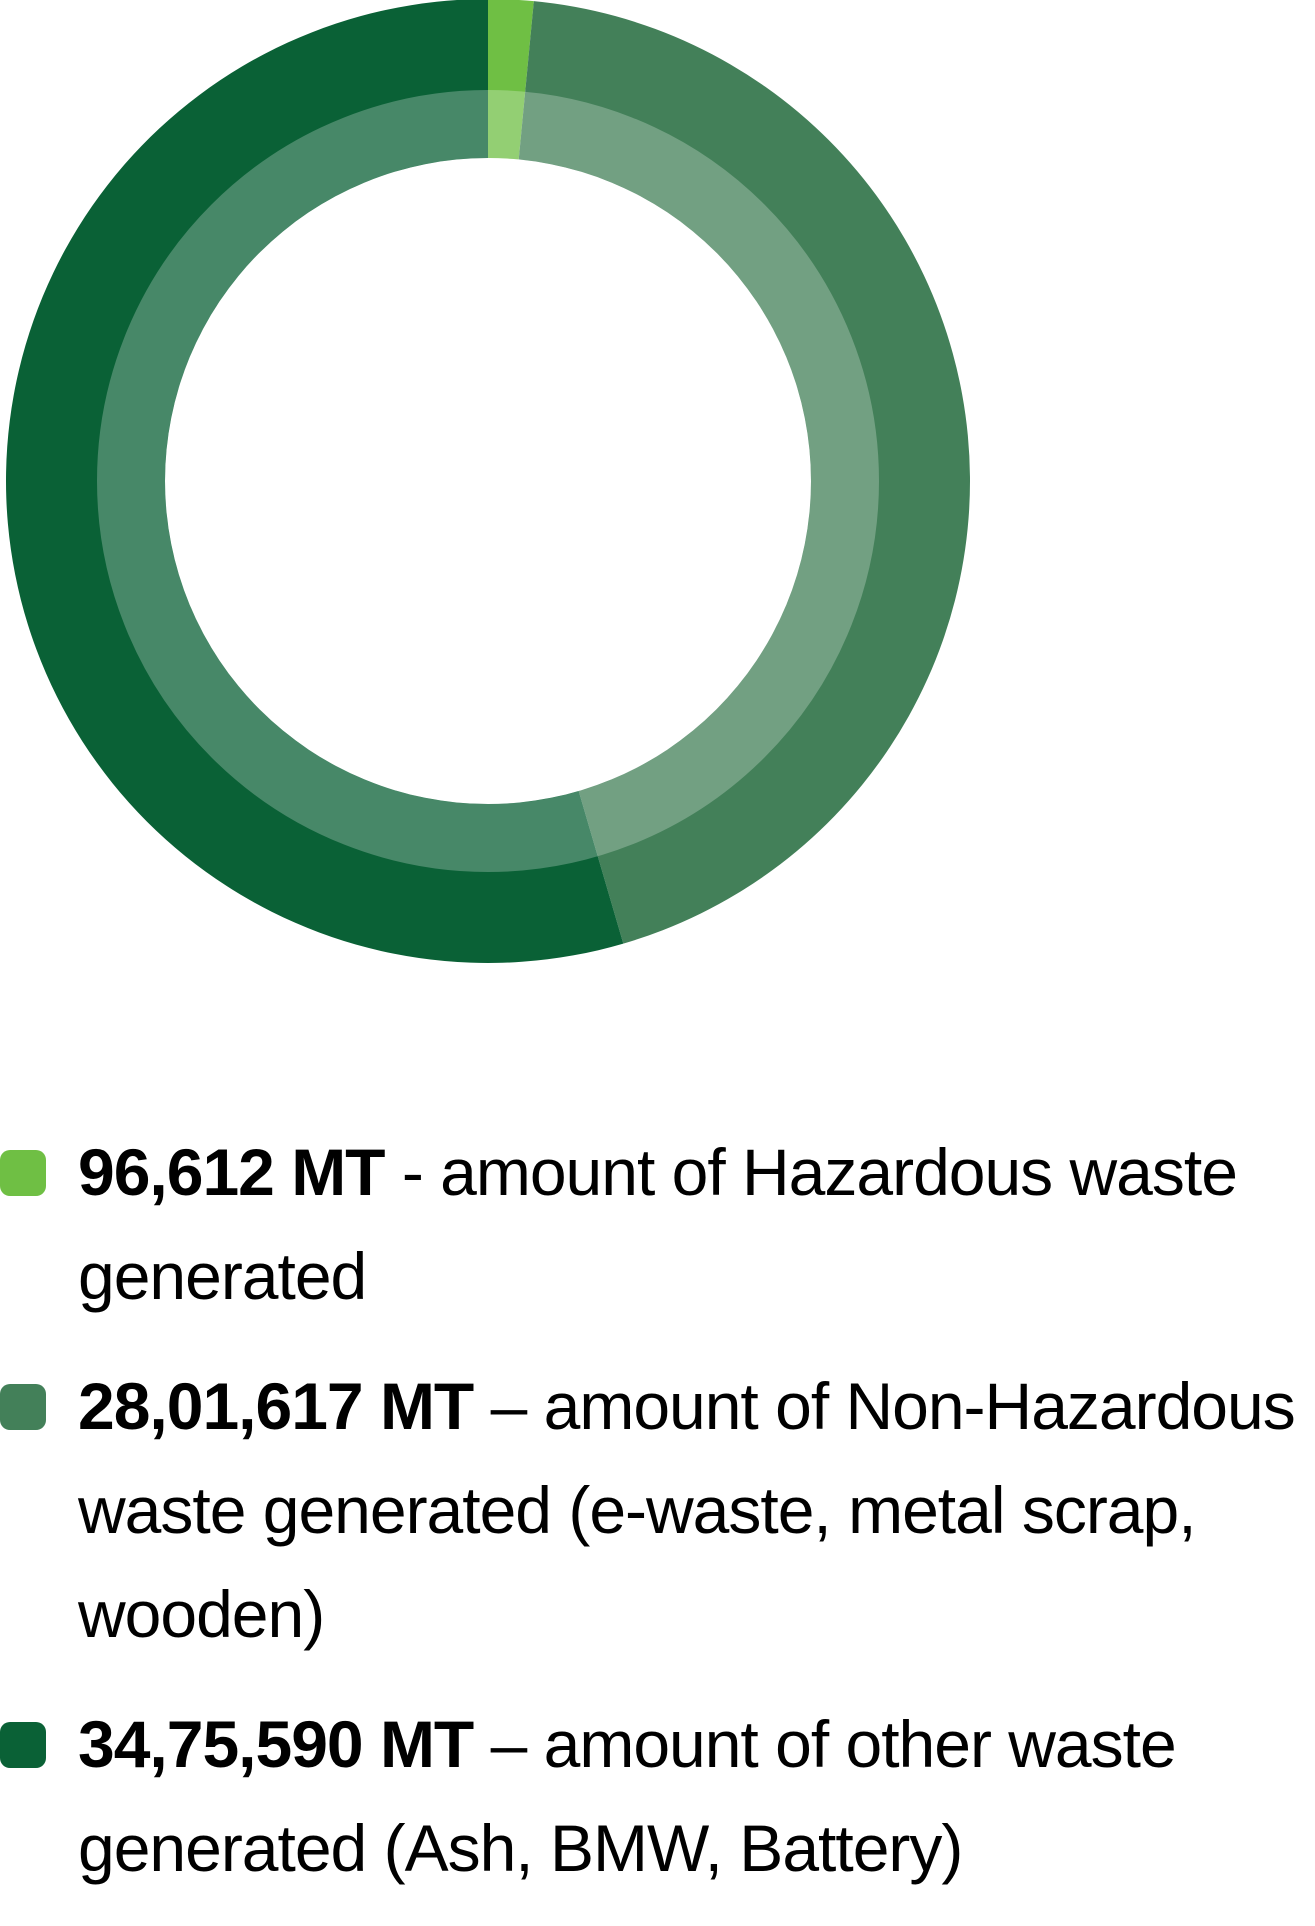  What do you see at coordinates (658, 1224) in the screenshot?
I see `legend-label: - amount of Hazardous waste generated` at bounding box center [658, 1224].